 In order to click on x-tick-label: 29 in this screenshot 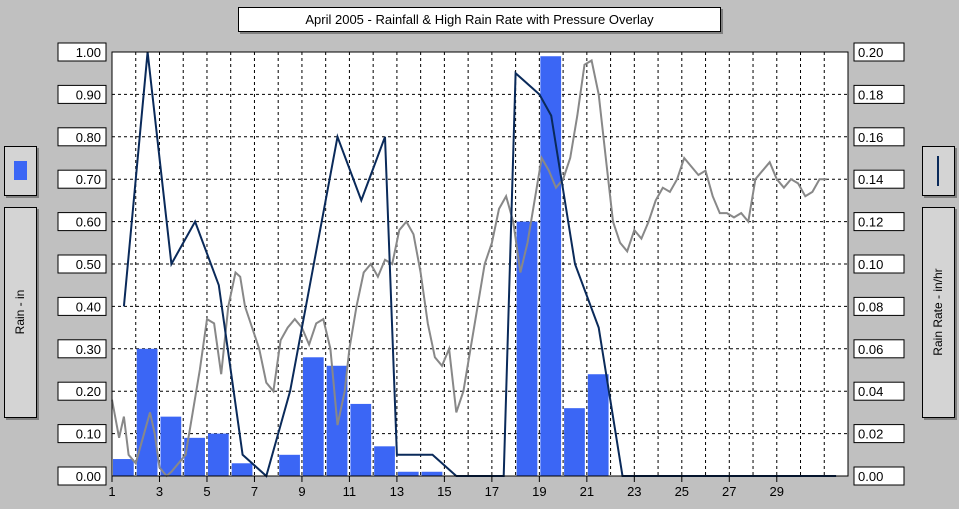, I will do `click(777, 491)`.